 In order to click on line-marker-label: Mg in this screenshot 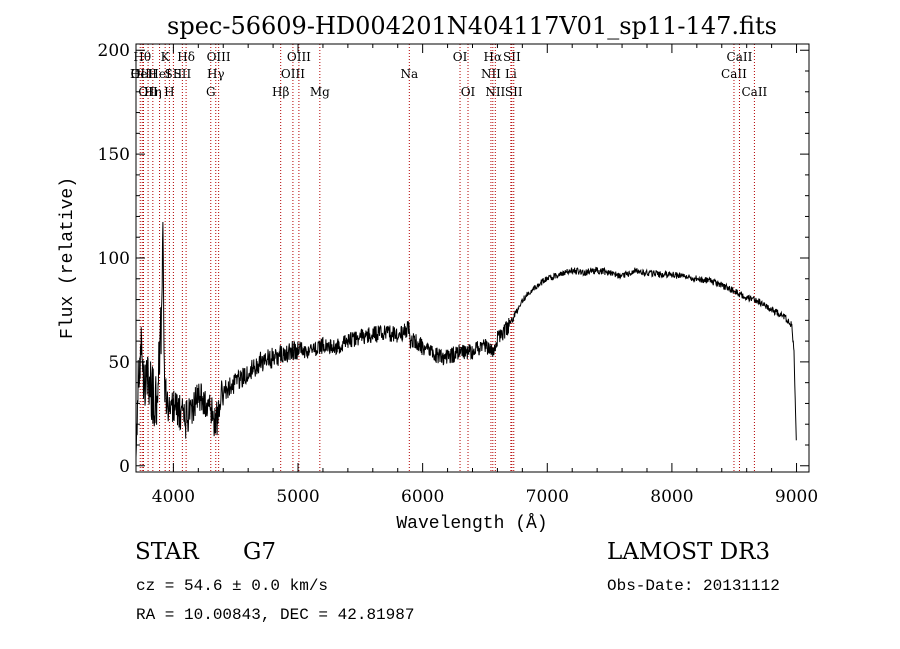, I will do `click(320, 92)`.